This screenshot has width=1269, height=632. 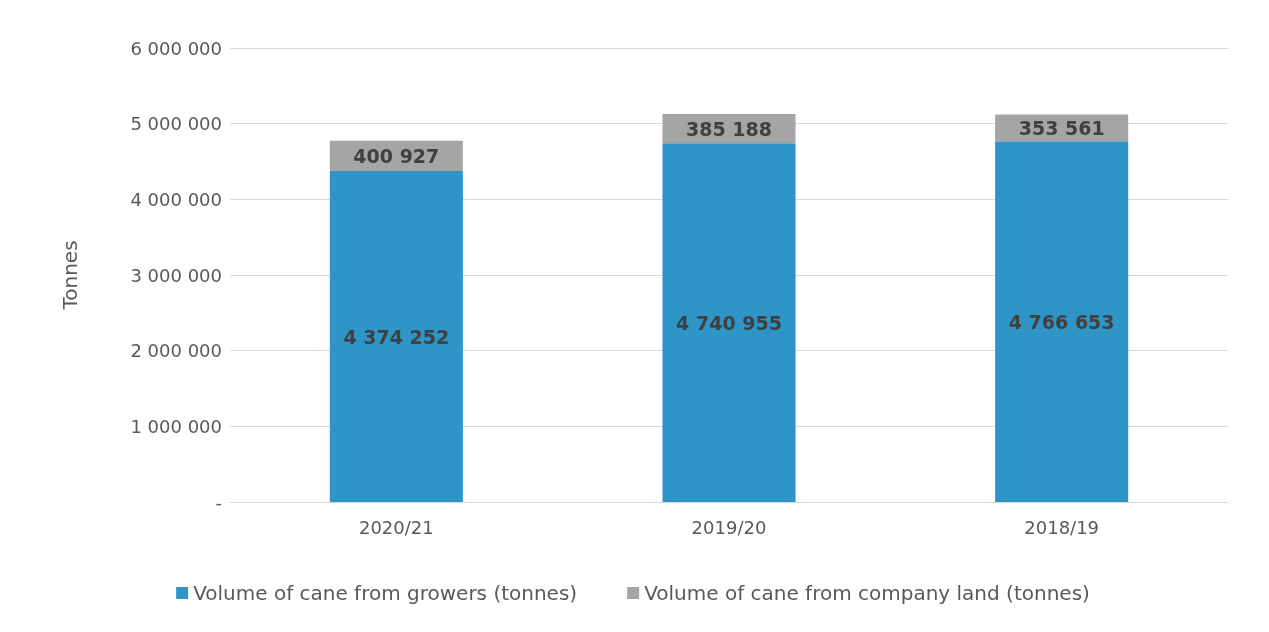 I want to click on data-label: 4 766 653, so click(x=1061, y=321).